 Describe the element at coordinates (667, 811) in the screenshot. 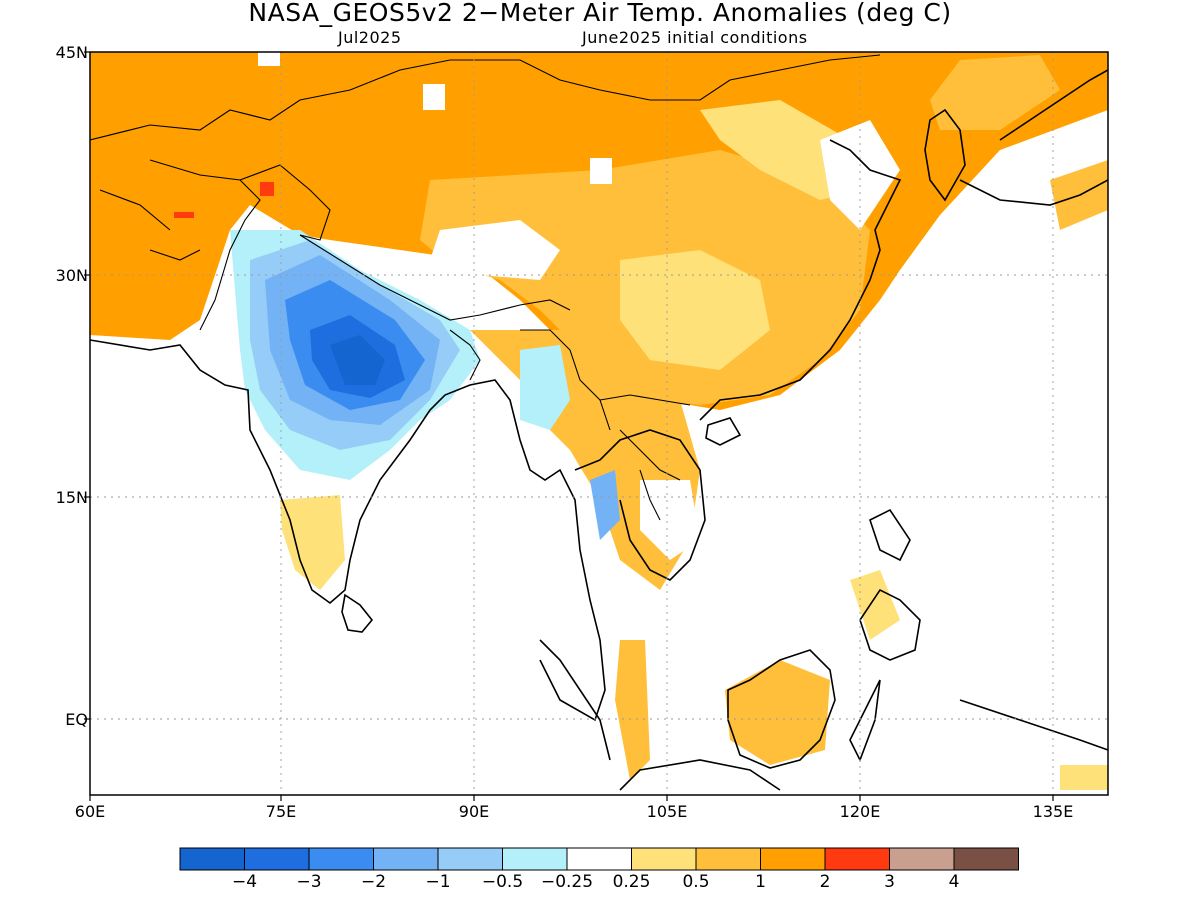

I see `lon-label-105e: 105E` at that location.